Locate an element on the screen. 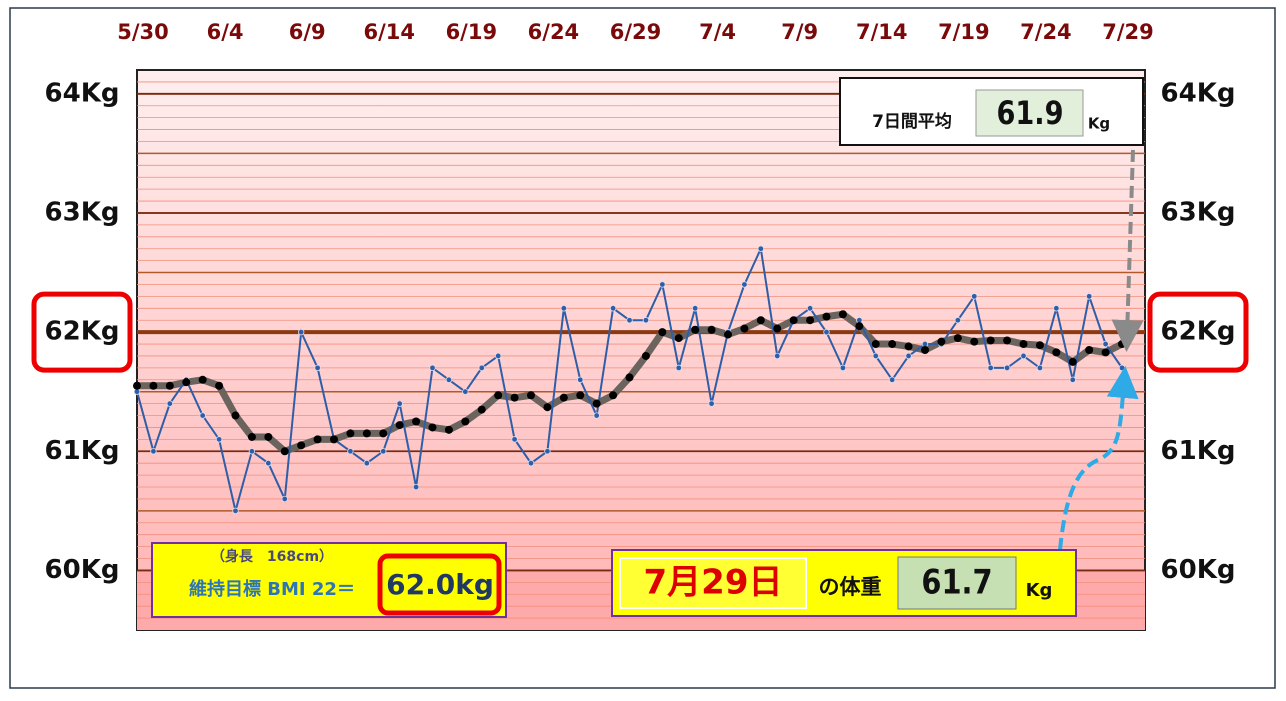 The image size is (1286, 701). x-tick-label: 6/29 is located at coordinates (636, 32).